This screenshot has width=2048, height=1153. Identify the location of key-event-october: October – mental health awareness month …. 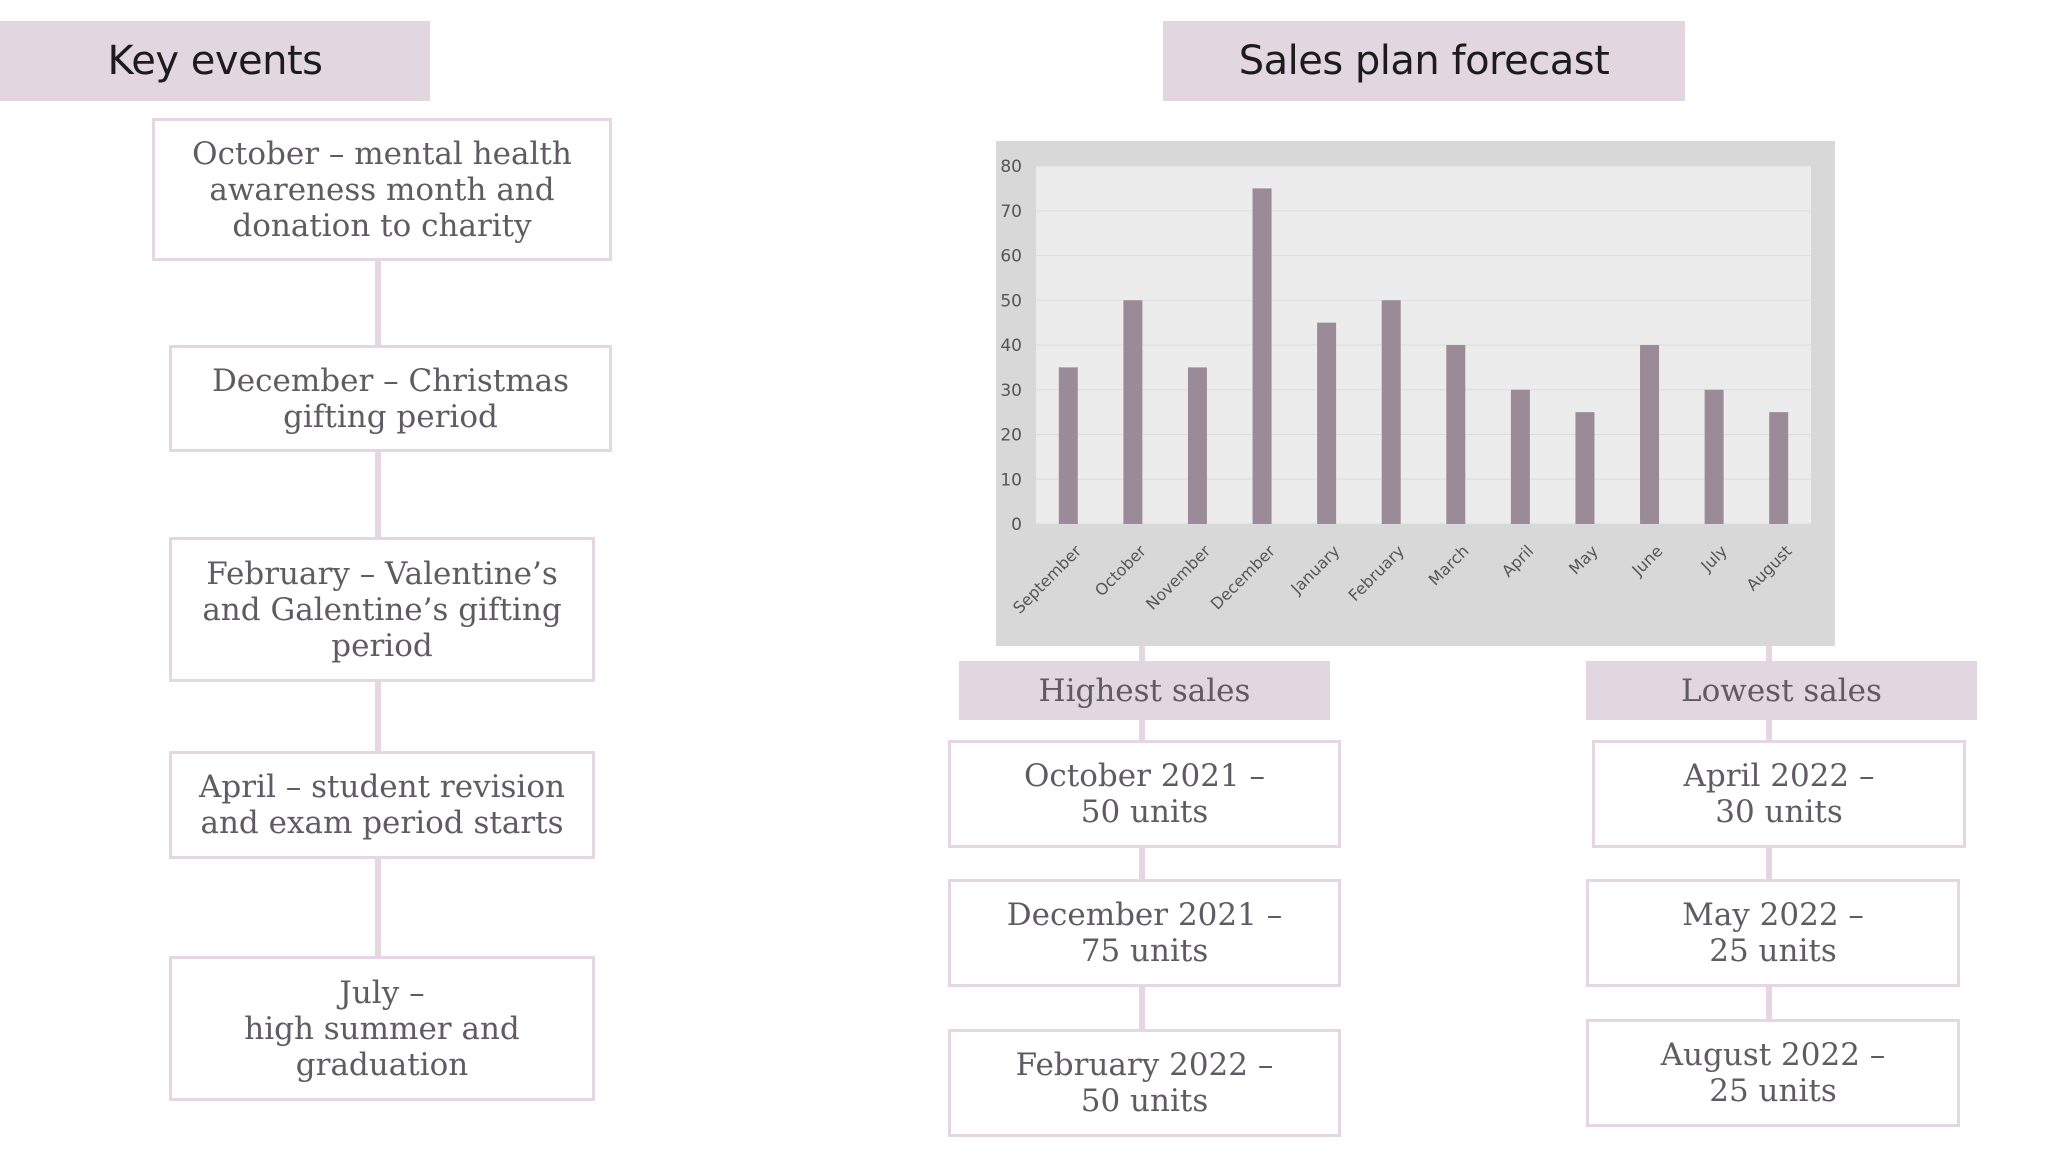
(382, 189).